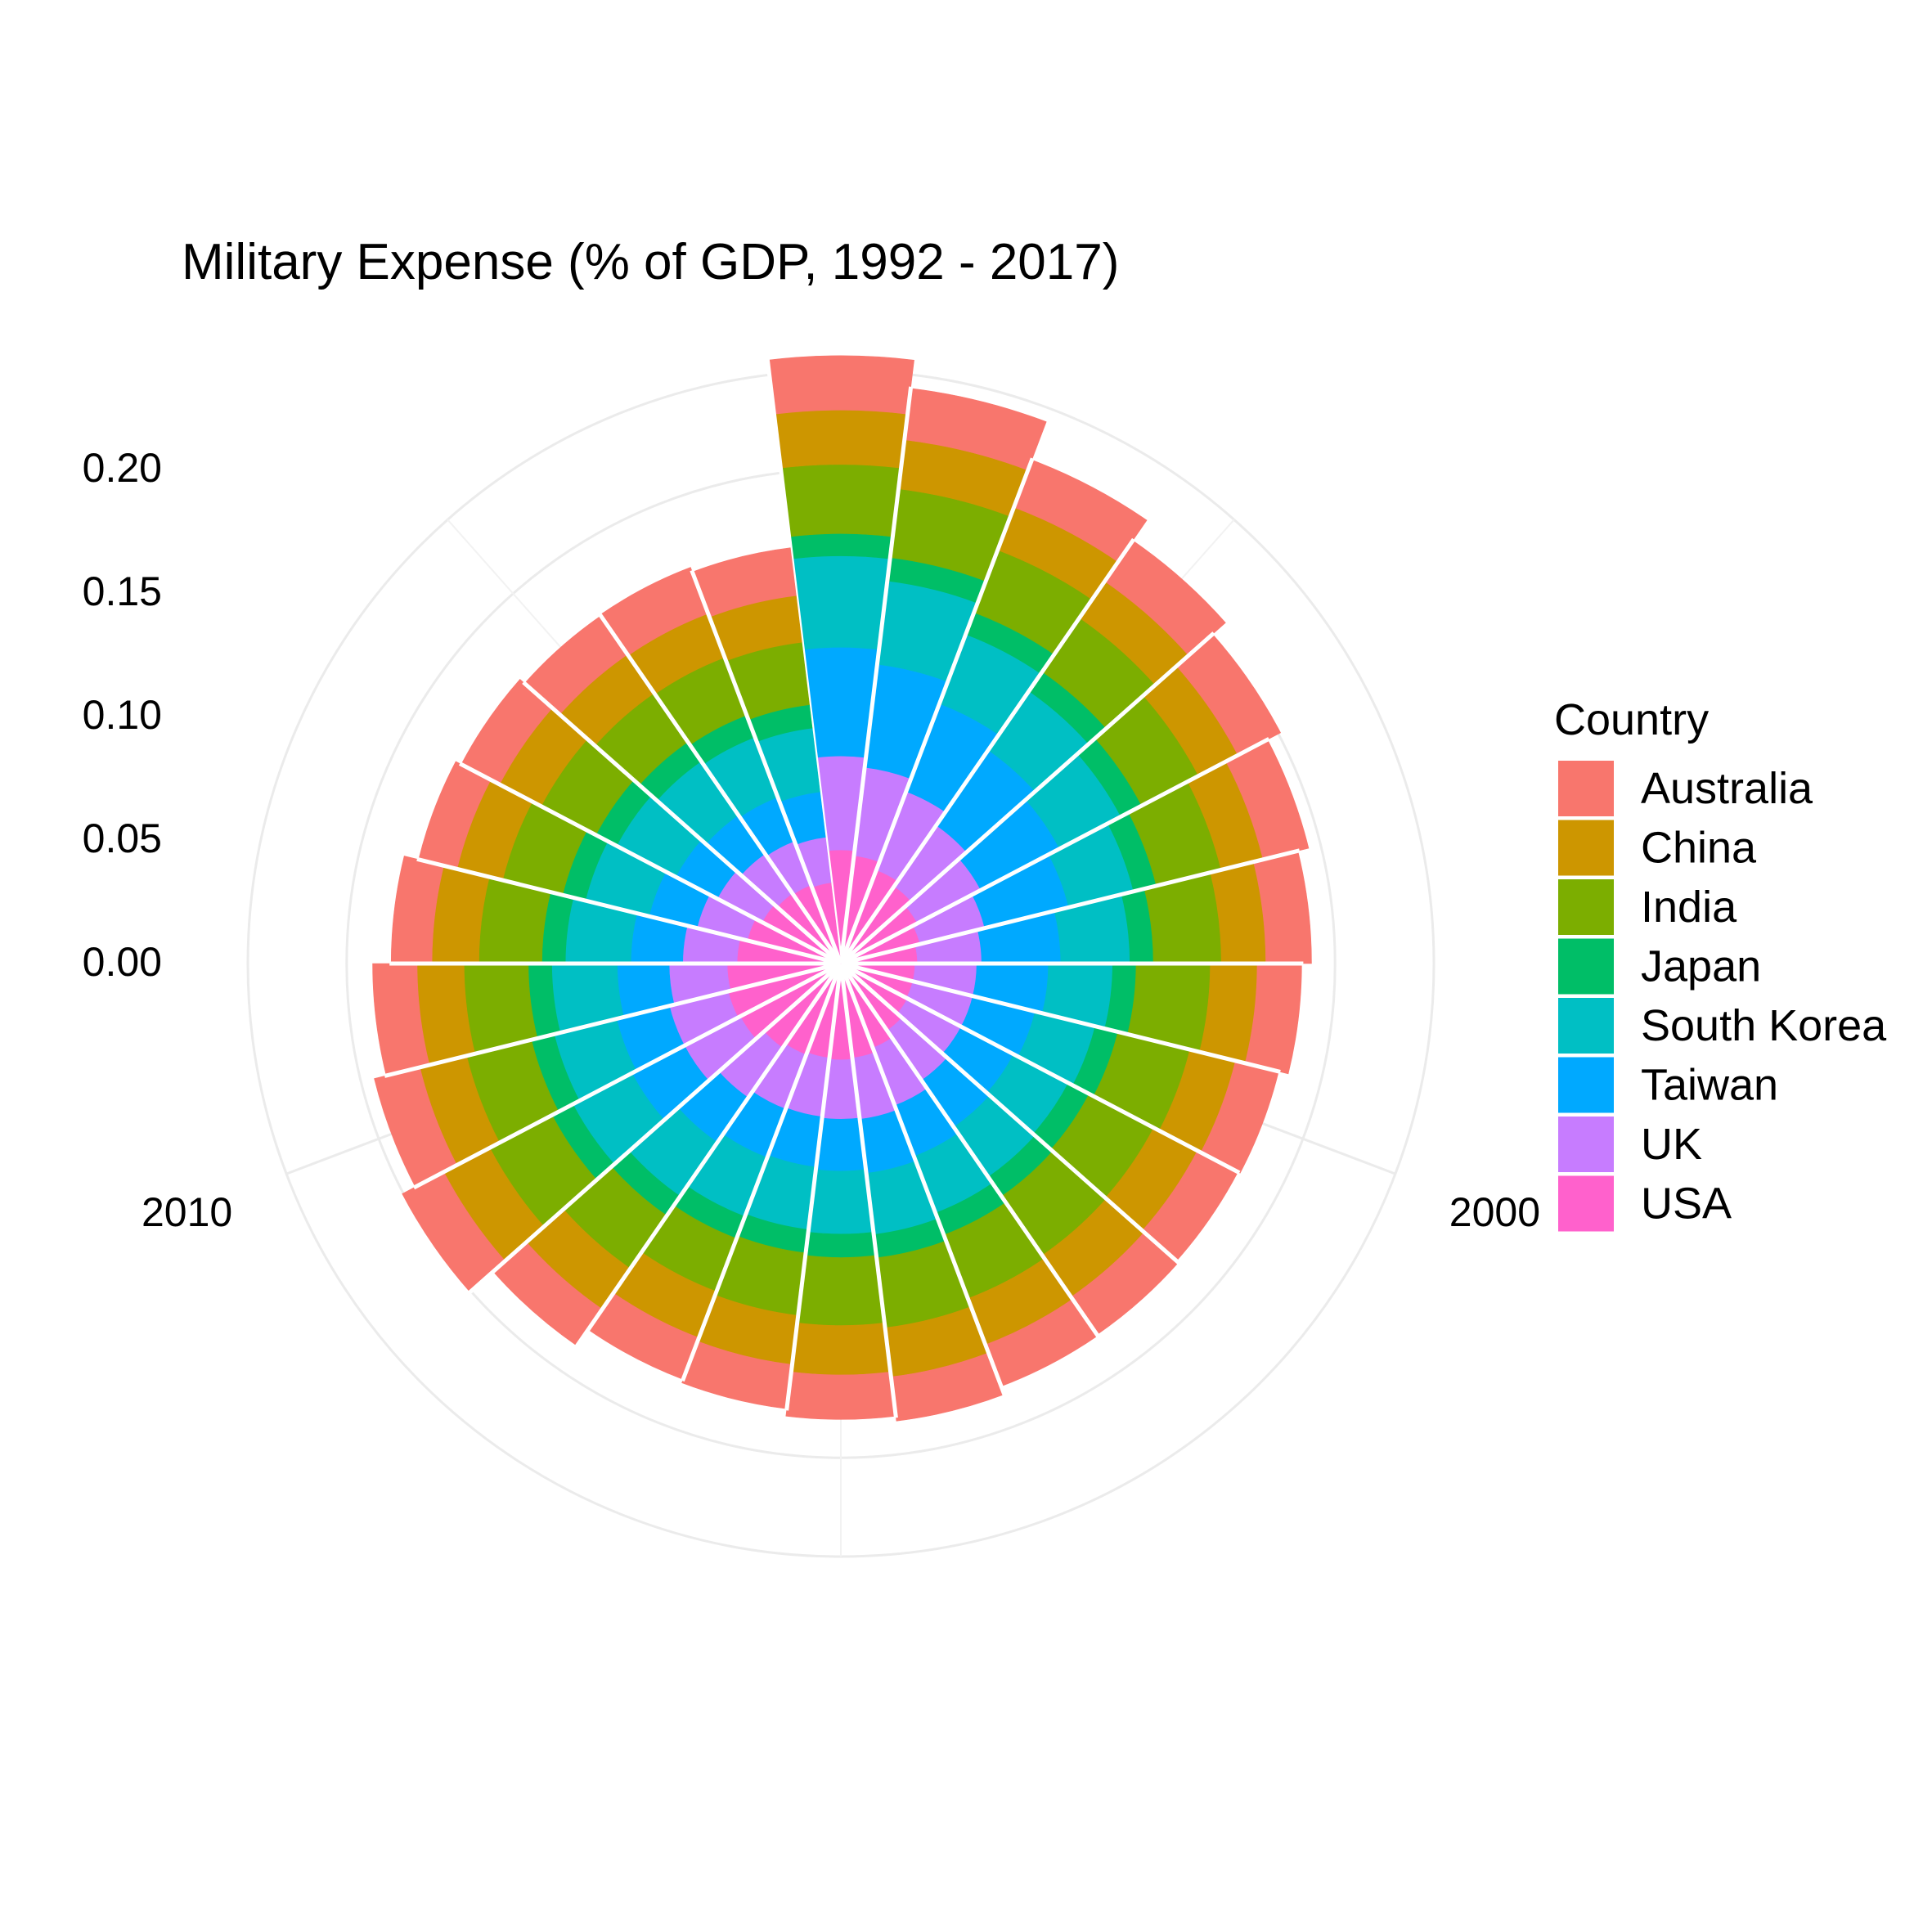 Image resolution: width=1932 pixels, height=1932 pixels. What do you see at coordinates (1495, 1212) in the screenshot?
I see `x-tick-label: 2000` at bounding box center [1495, 1212].